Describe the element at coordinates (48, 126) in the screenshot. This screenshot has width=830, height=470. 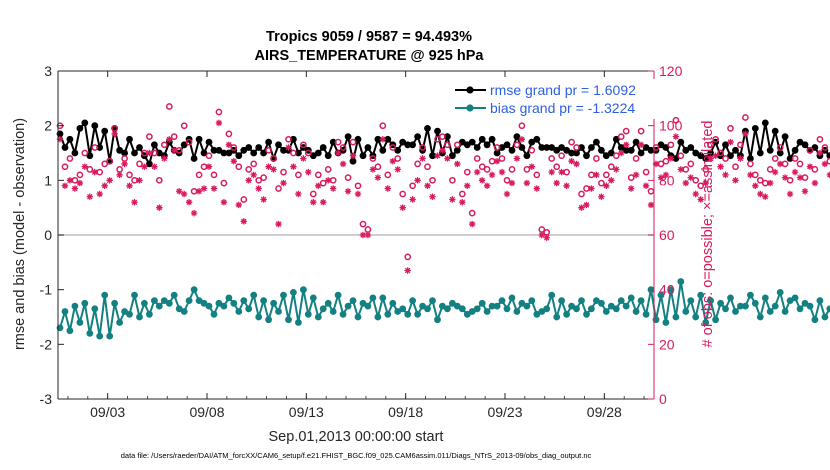
I see `y-left-tick-label: 2` at that location.